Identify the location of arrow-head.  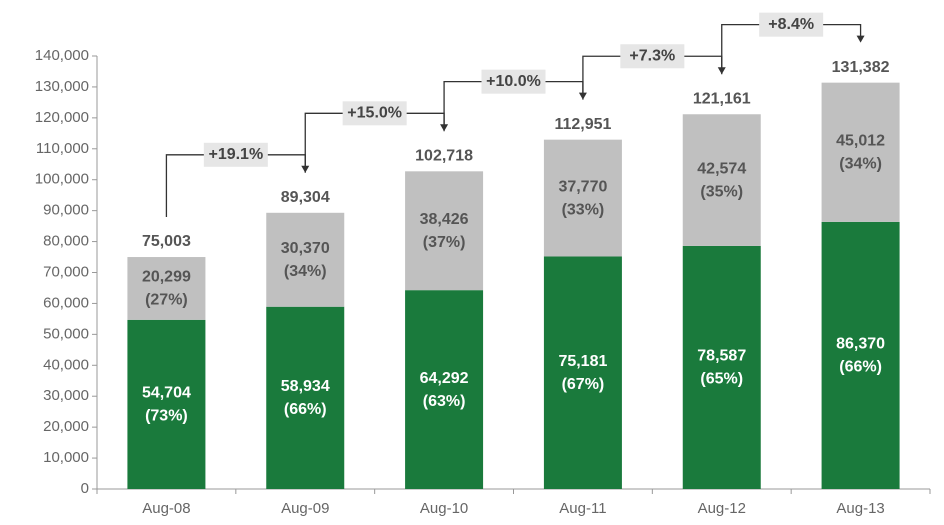
(860, 39).